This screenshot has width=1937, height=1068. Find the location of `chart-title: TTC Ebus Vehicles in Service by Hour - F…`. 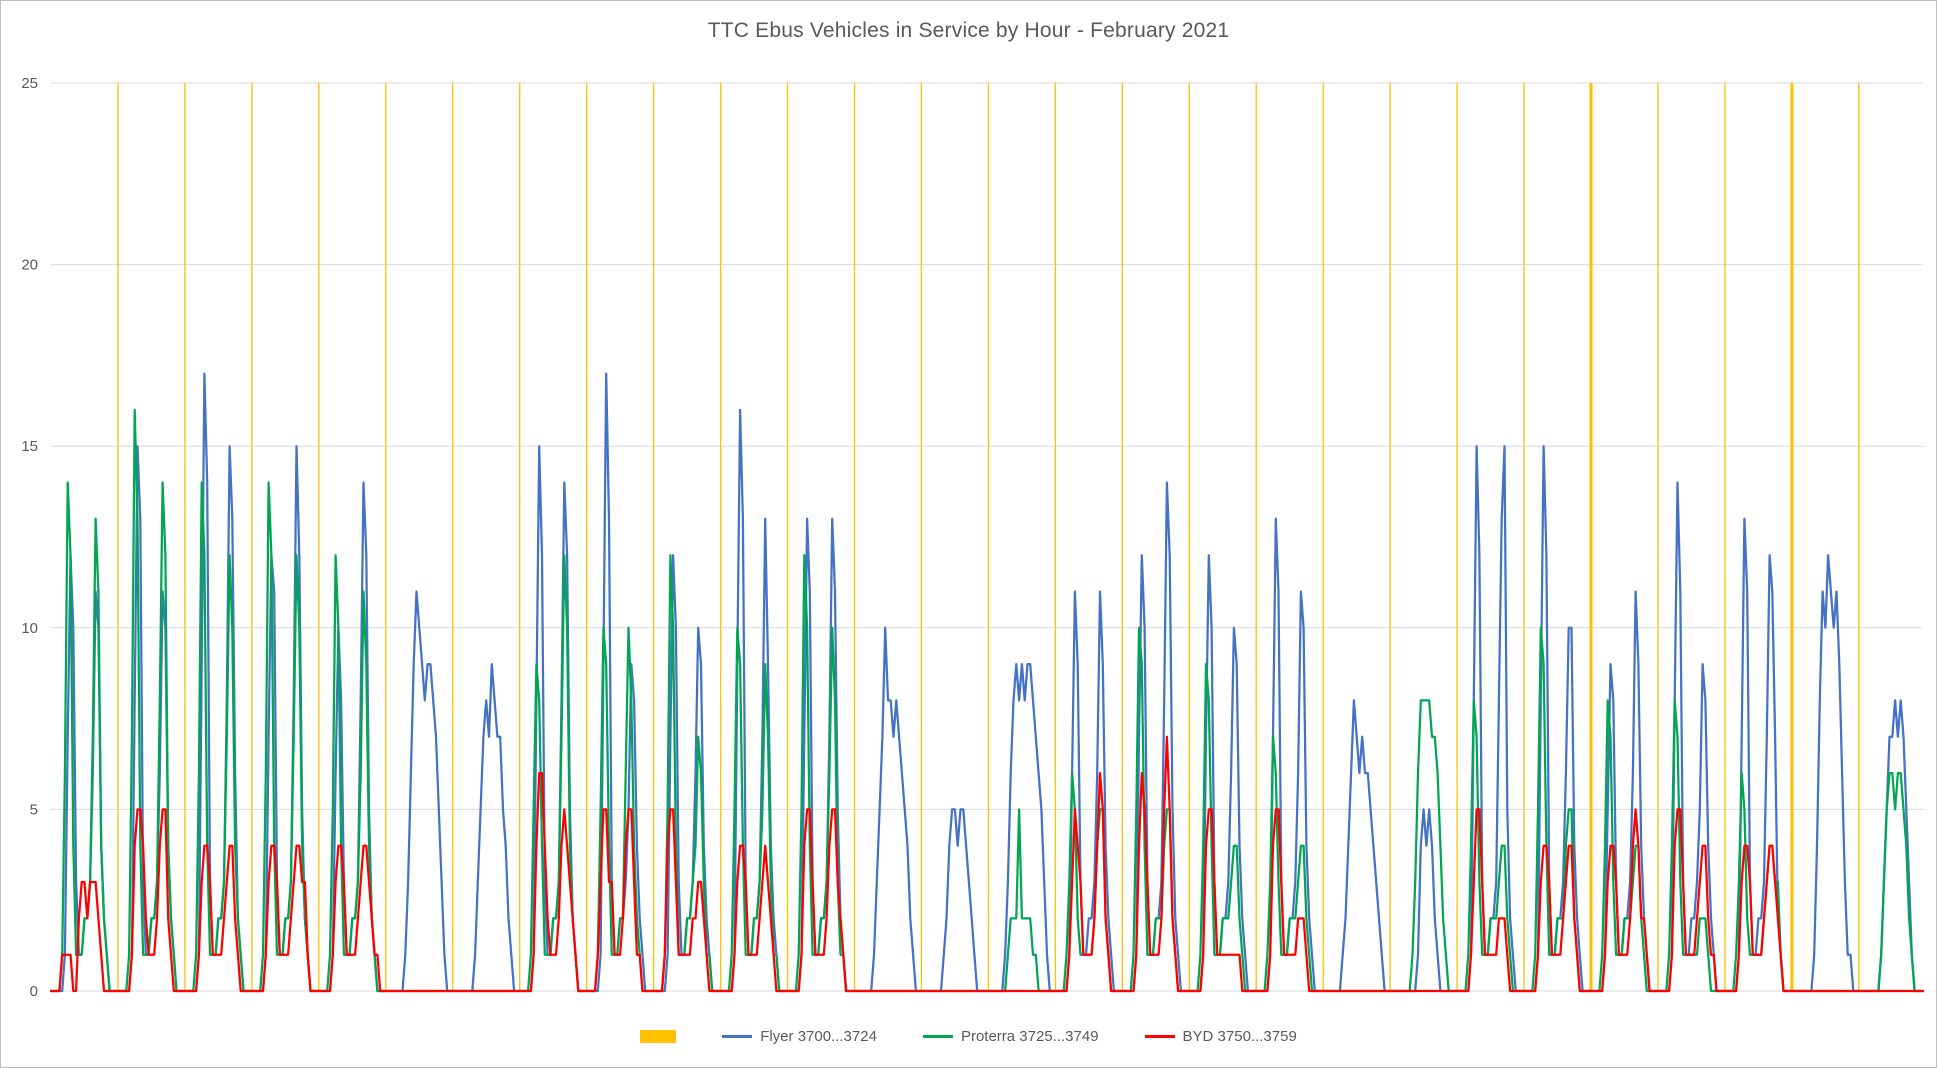

chart-title: TTC Ebus Vehicles in Service by Hour - F… is located at coordinates (968, 30).